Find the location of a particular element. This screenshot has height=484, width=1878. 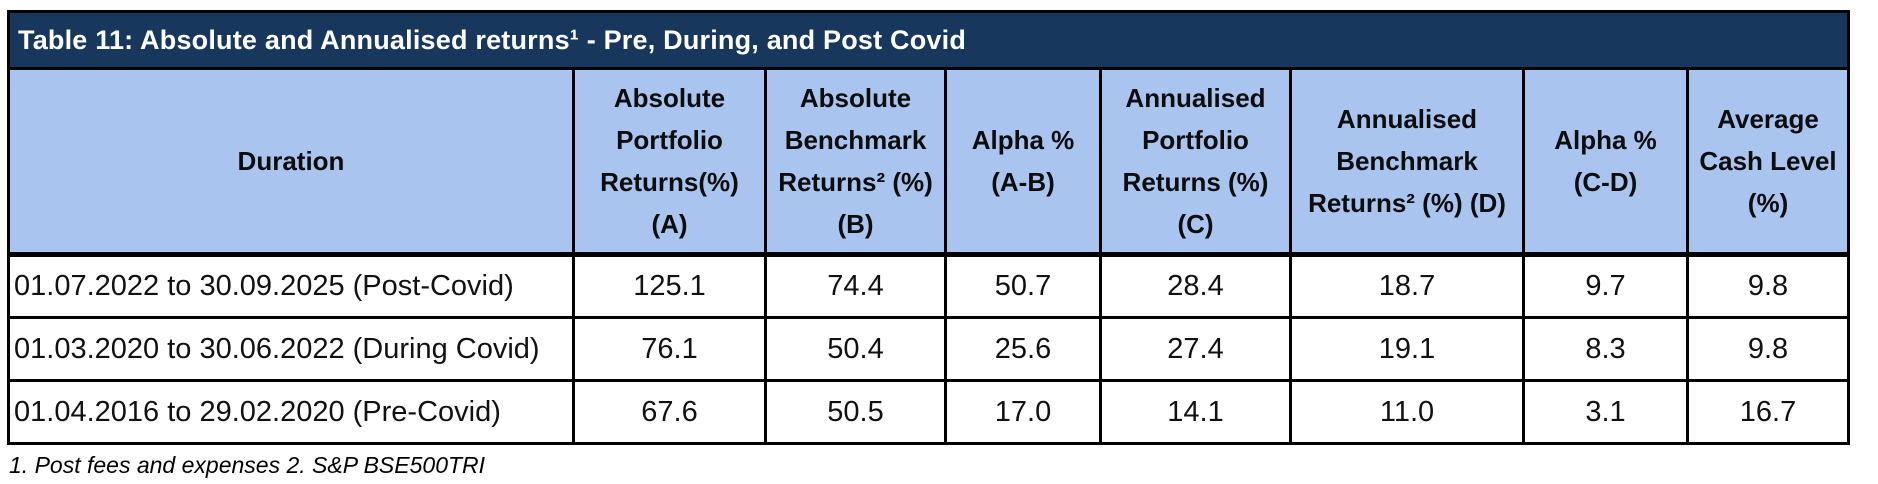

value-cell: 50.7 is located at coordinates (1023, 286).